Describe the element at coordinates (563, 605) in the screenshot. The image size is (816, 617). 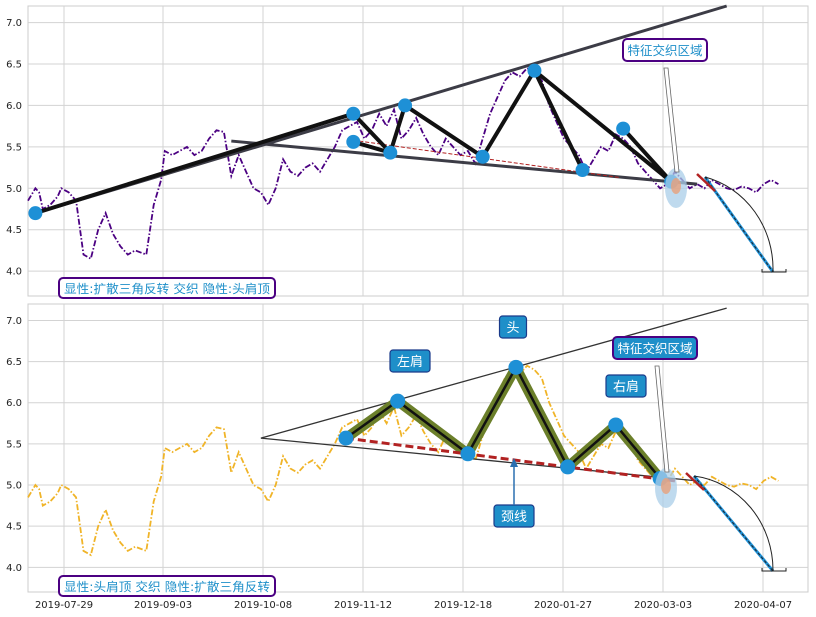
I see `x-tick-label: 2020-01-27` at that location.